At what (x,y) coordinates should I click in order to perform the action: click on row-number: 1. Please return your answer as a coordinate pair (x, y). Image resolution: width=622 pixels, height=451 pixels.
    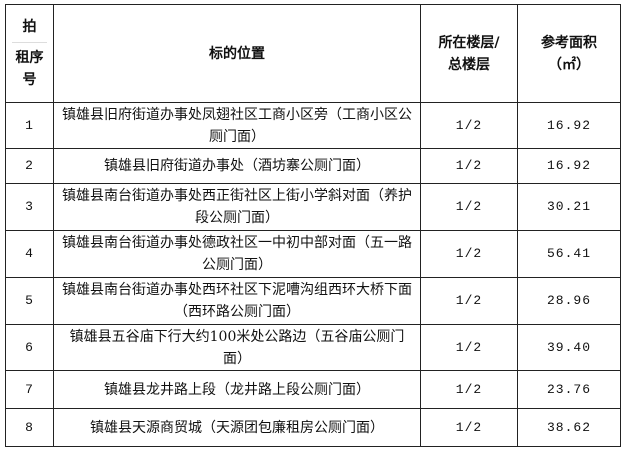
    Looking at the image, I should click on (29, 125).